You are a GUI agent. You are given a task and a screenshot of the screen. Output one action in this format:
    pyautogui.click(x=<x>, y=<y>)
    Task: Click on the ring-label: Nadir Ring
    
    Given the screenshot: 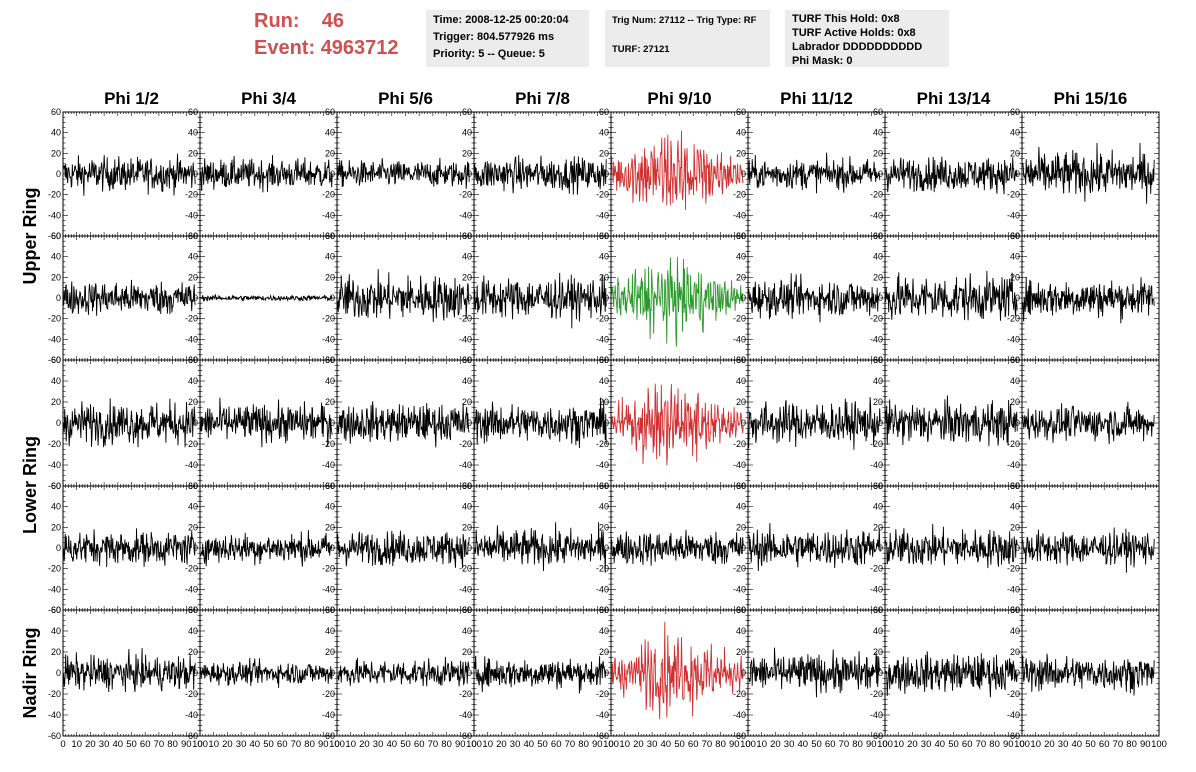 What is the action you would take?
    pyautogui.click(x=30, y=672)
    